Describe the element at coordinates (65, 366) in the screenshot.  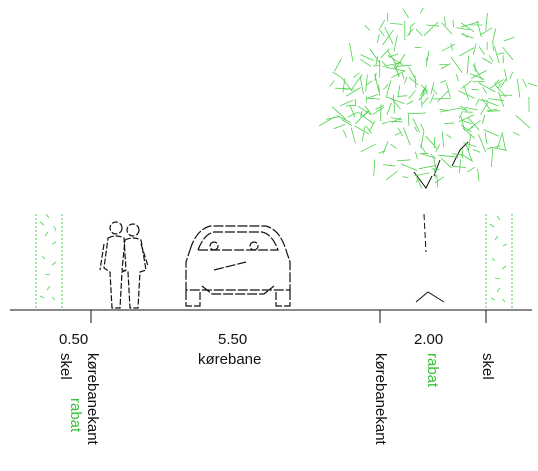
I see `skel-label-left: skel` at that location.